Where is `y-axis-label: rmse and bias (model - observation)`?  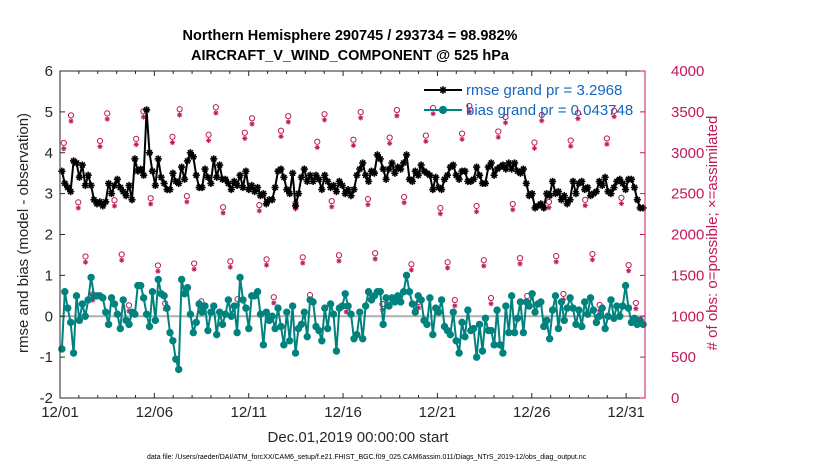
y-axis-label: rmse and bias (model - observation) is located at coordinates (23, 233).